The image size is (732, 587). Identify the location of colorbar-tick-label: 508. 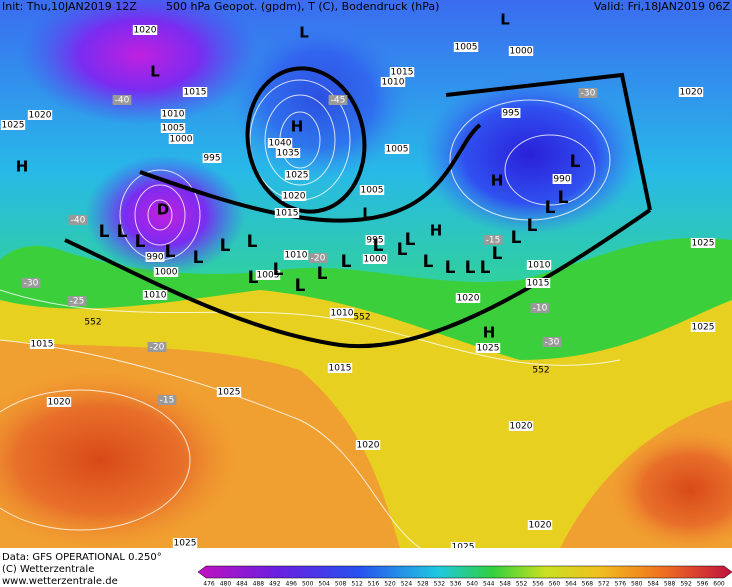
(341, 584).